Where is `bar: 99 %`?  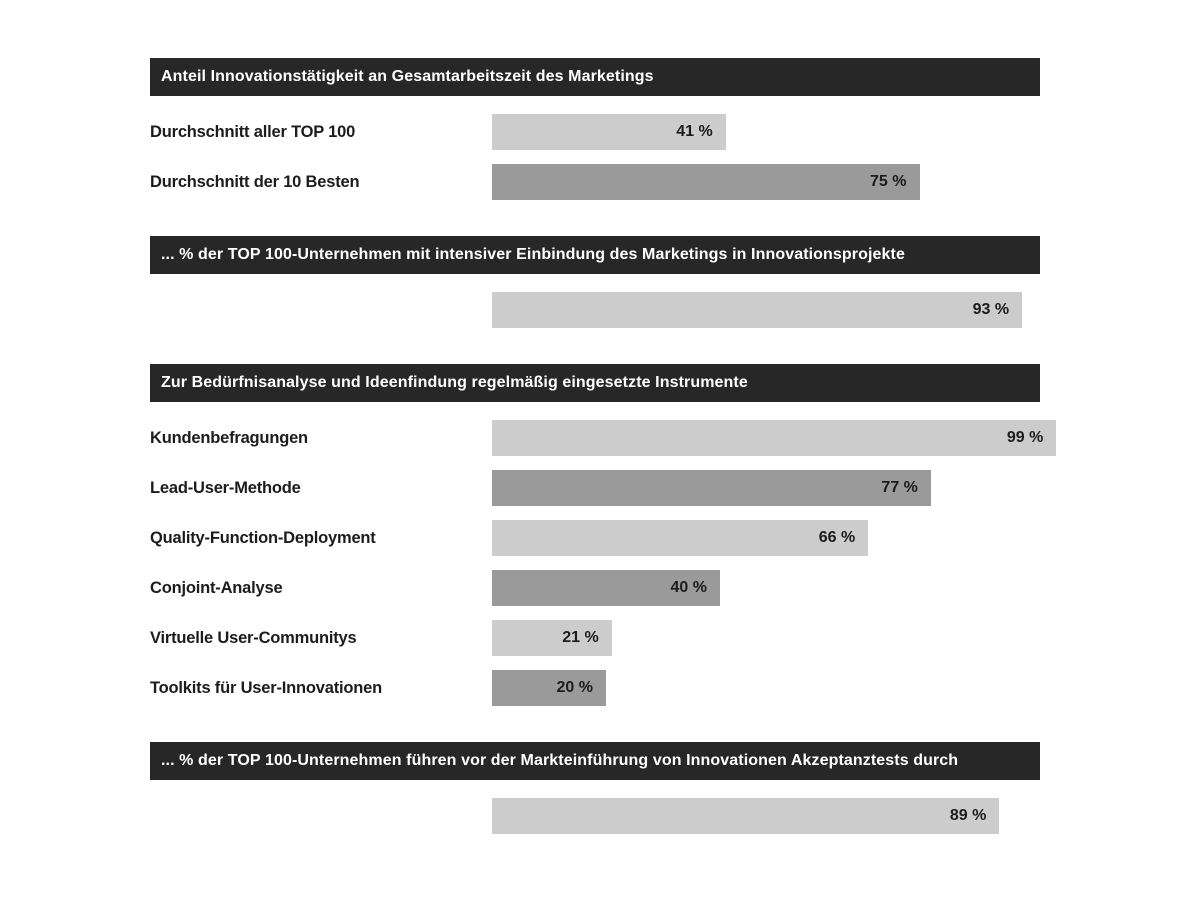
bar: 99 % is located at coordinates (774, 438).